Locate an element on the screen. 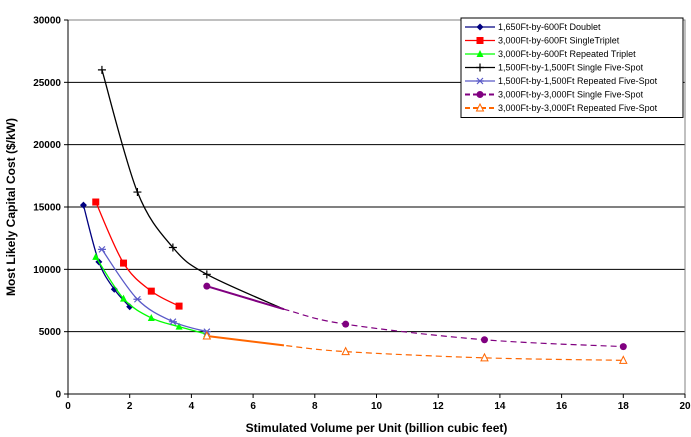 The width and height of the screenshot is (691, 437). x-tick-label: 20 is located at coordinates (685, 406).